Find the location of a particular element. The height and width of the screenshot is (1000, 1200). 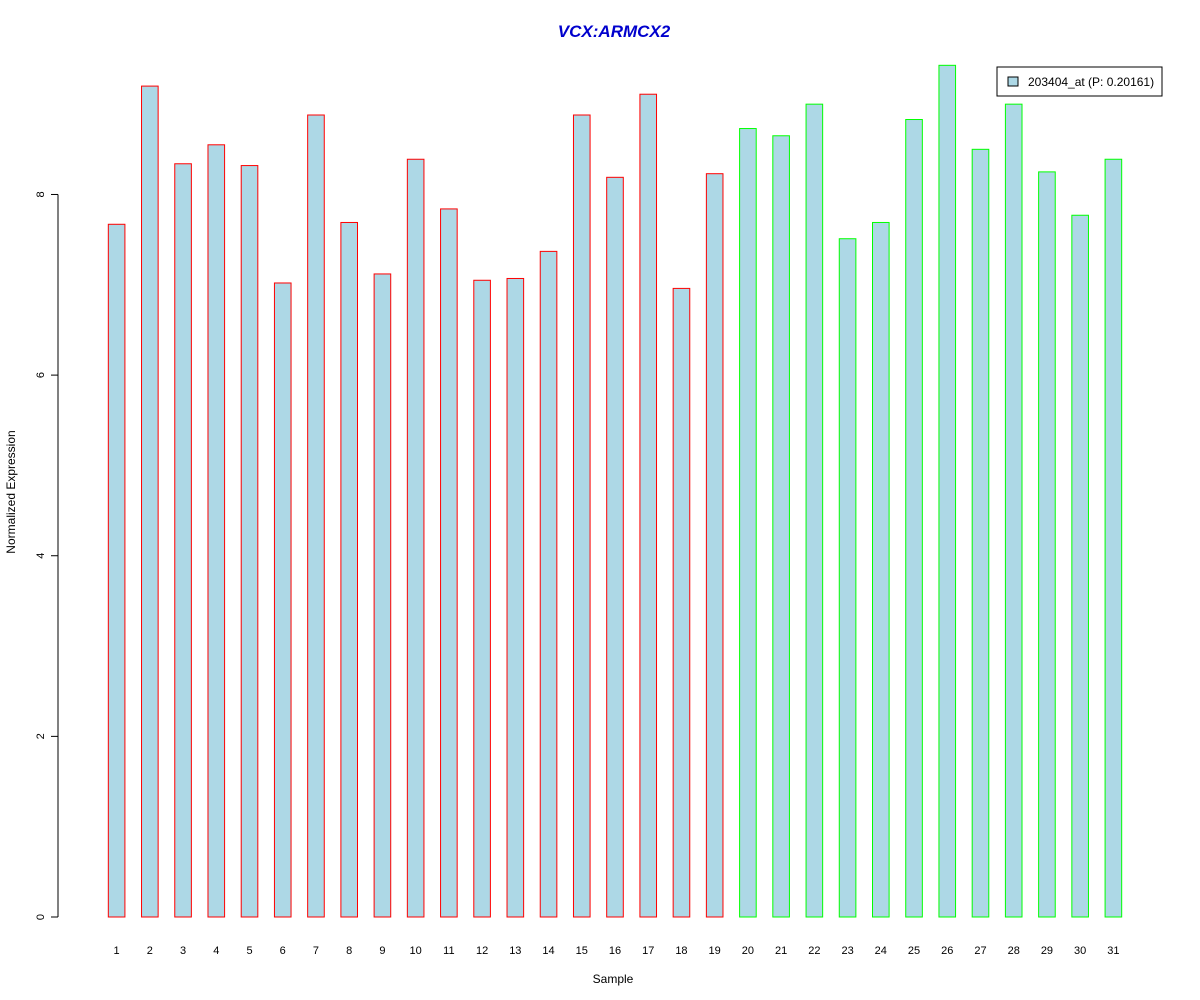

y-tick-label: 2 is located at coordinates (41, 736).